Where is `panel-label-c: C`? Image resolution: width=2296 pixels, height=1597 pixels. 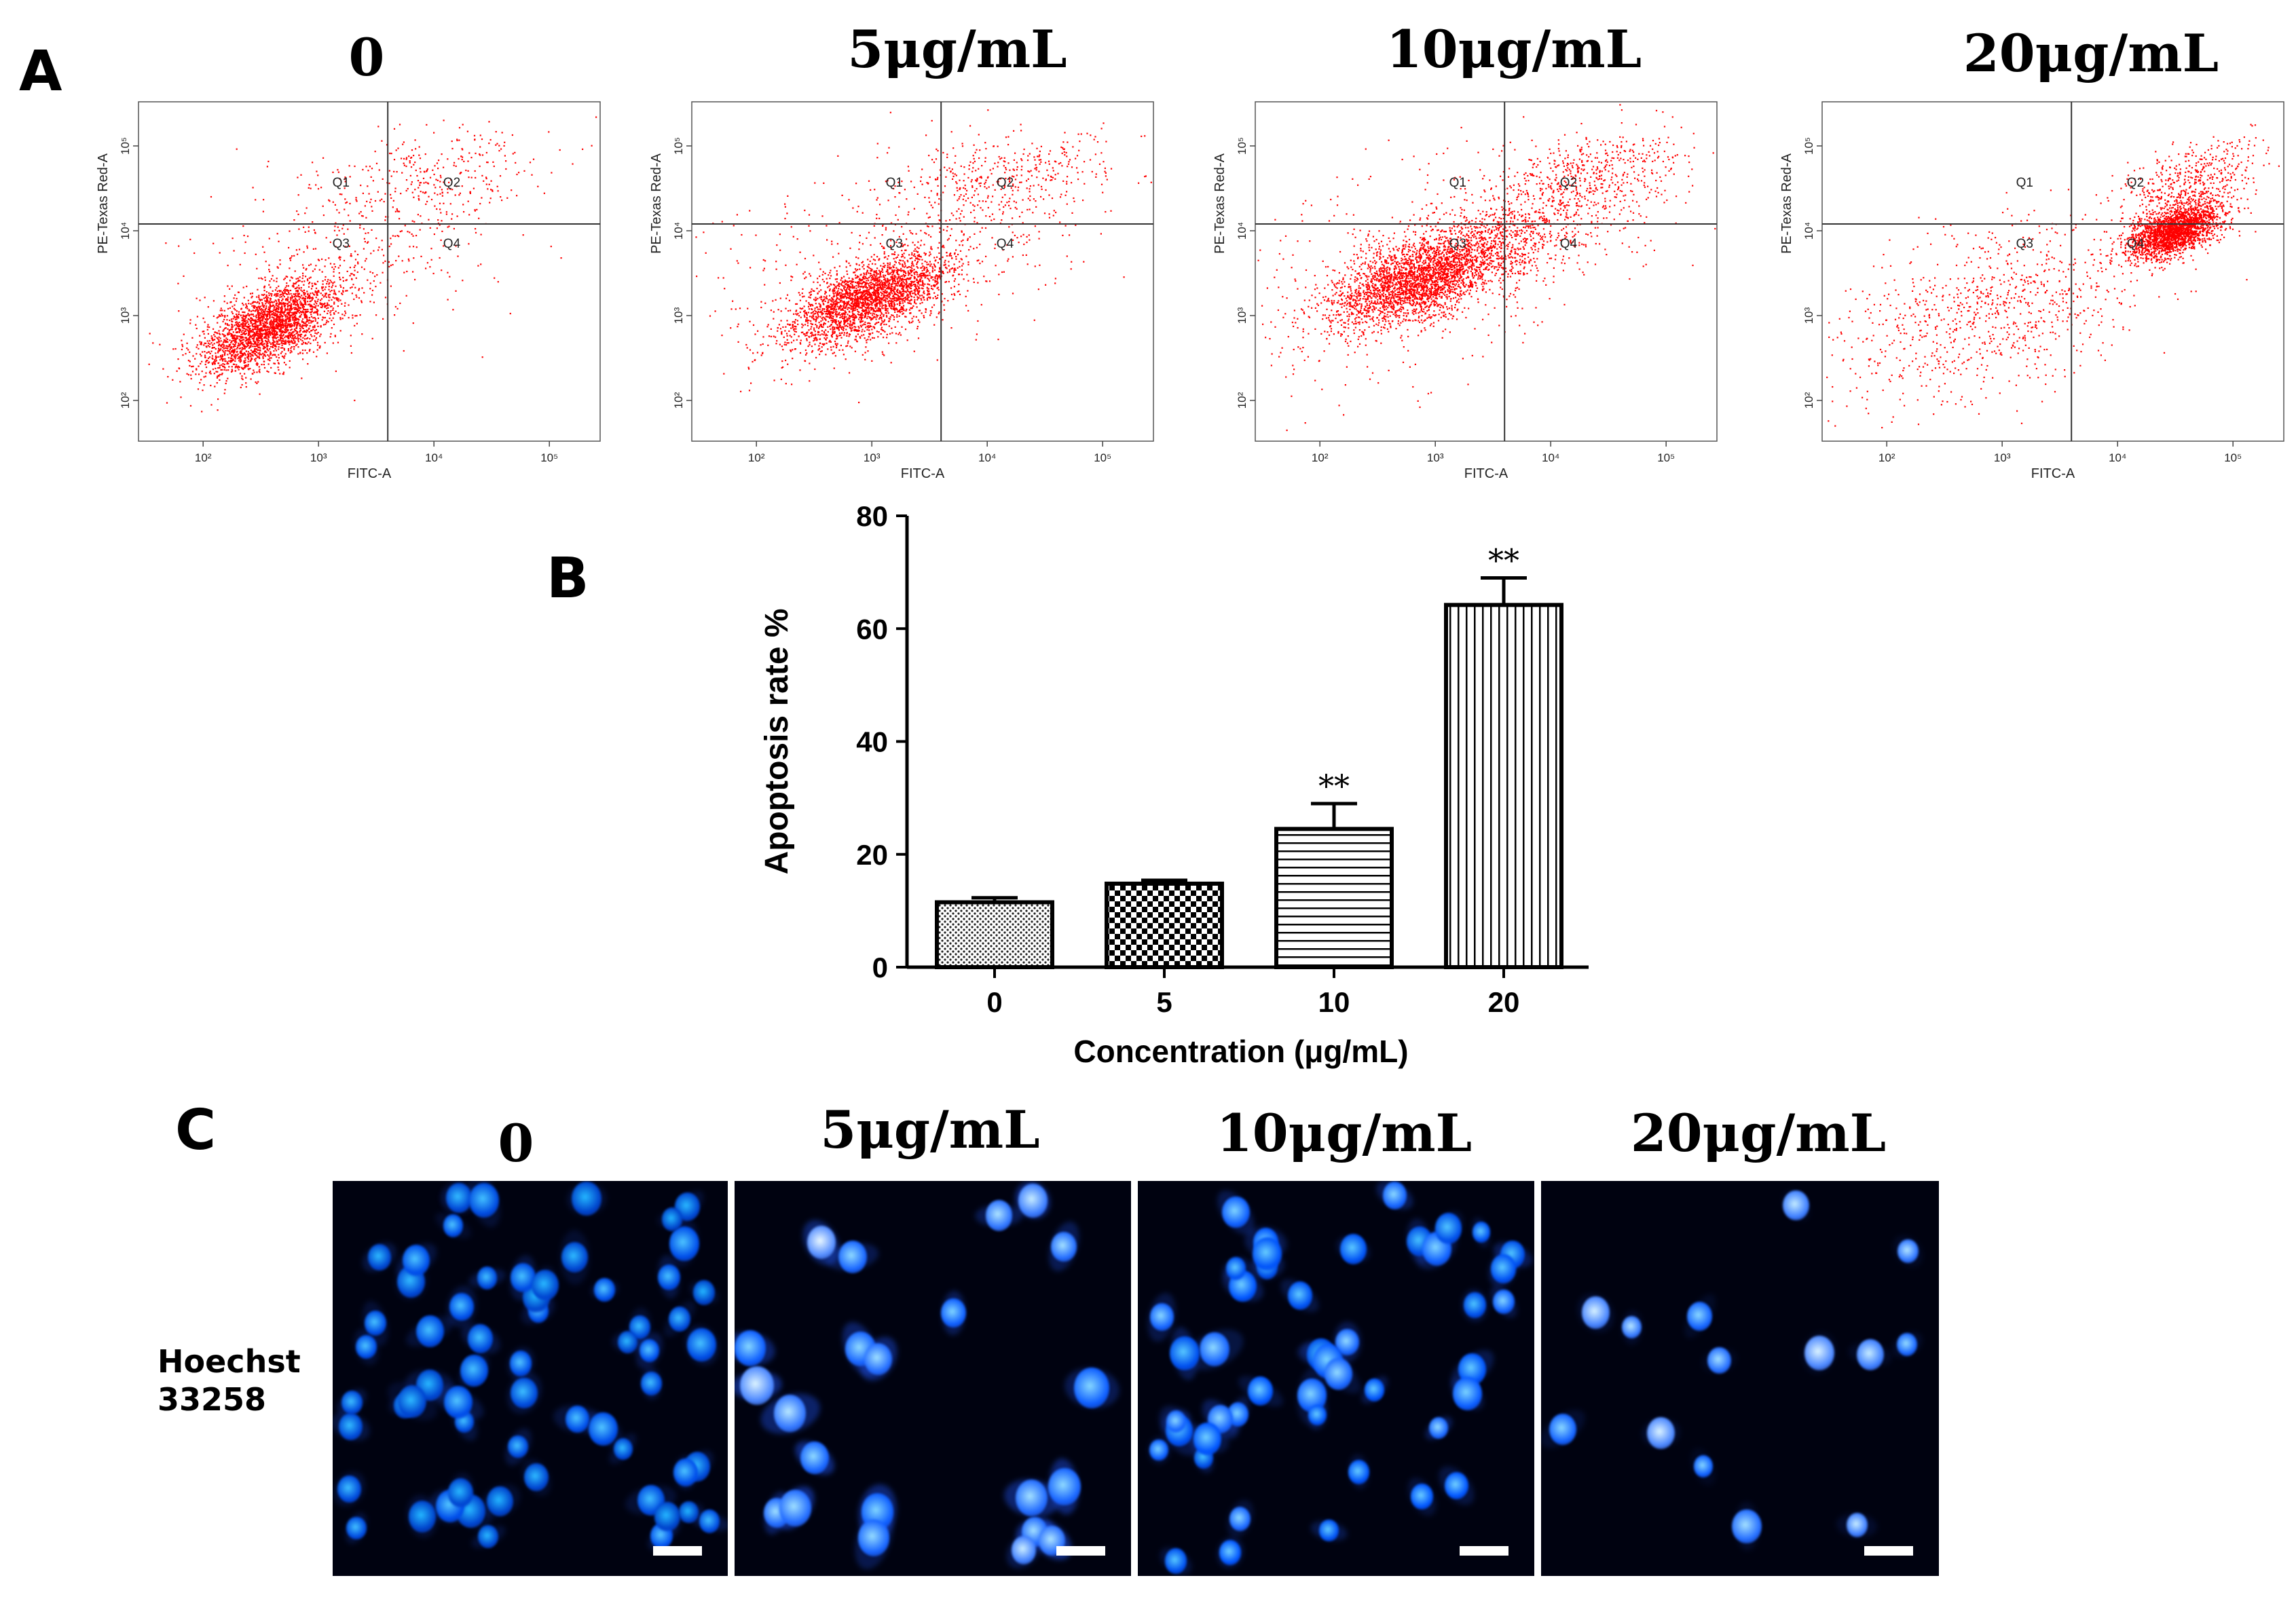
panel-label-c: C is located at coordinates (196, 1130).